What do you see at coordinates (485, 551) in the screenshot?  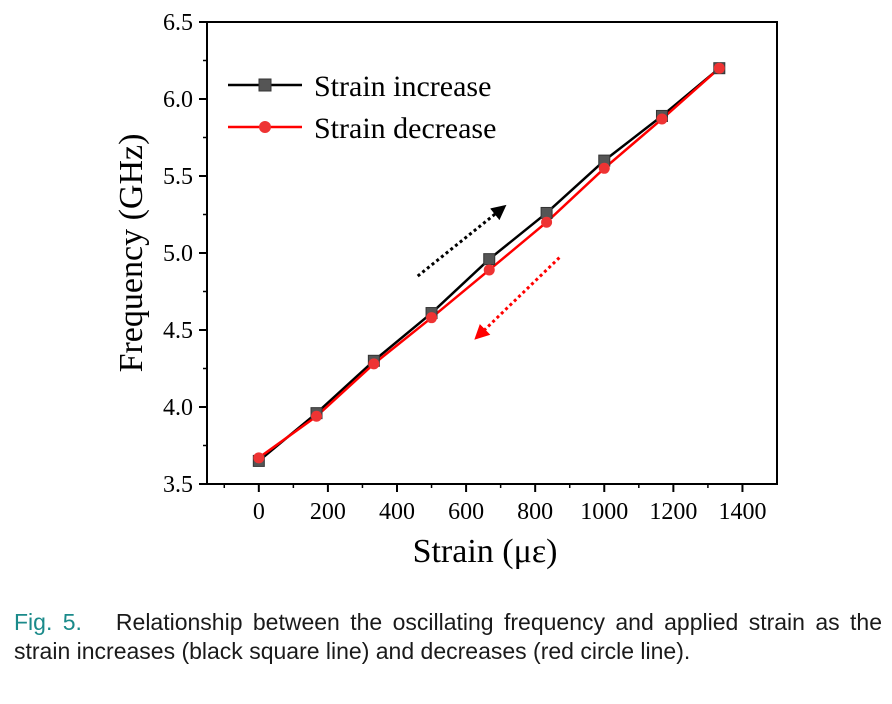 I see `x-axis-title: Strain (με)` at bounding box center [485, 551].